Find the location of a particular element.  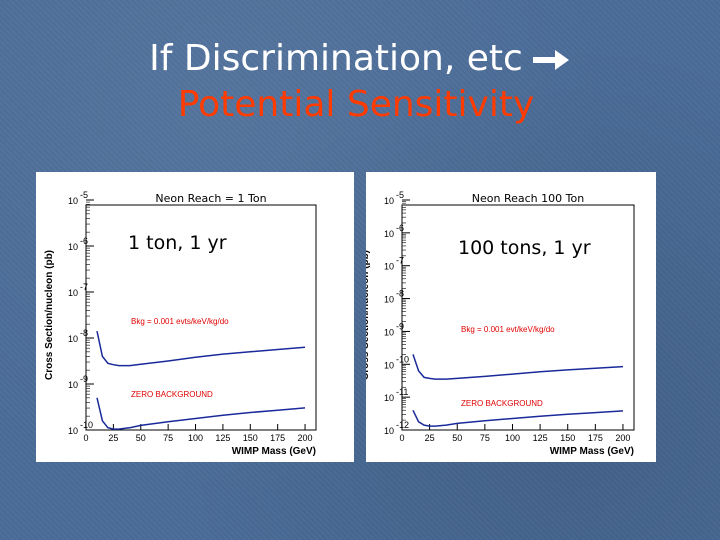

annotation-background: Bkg = 0.001 evts/keV/kg/do is located at coordinates (180, 321).